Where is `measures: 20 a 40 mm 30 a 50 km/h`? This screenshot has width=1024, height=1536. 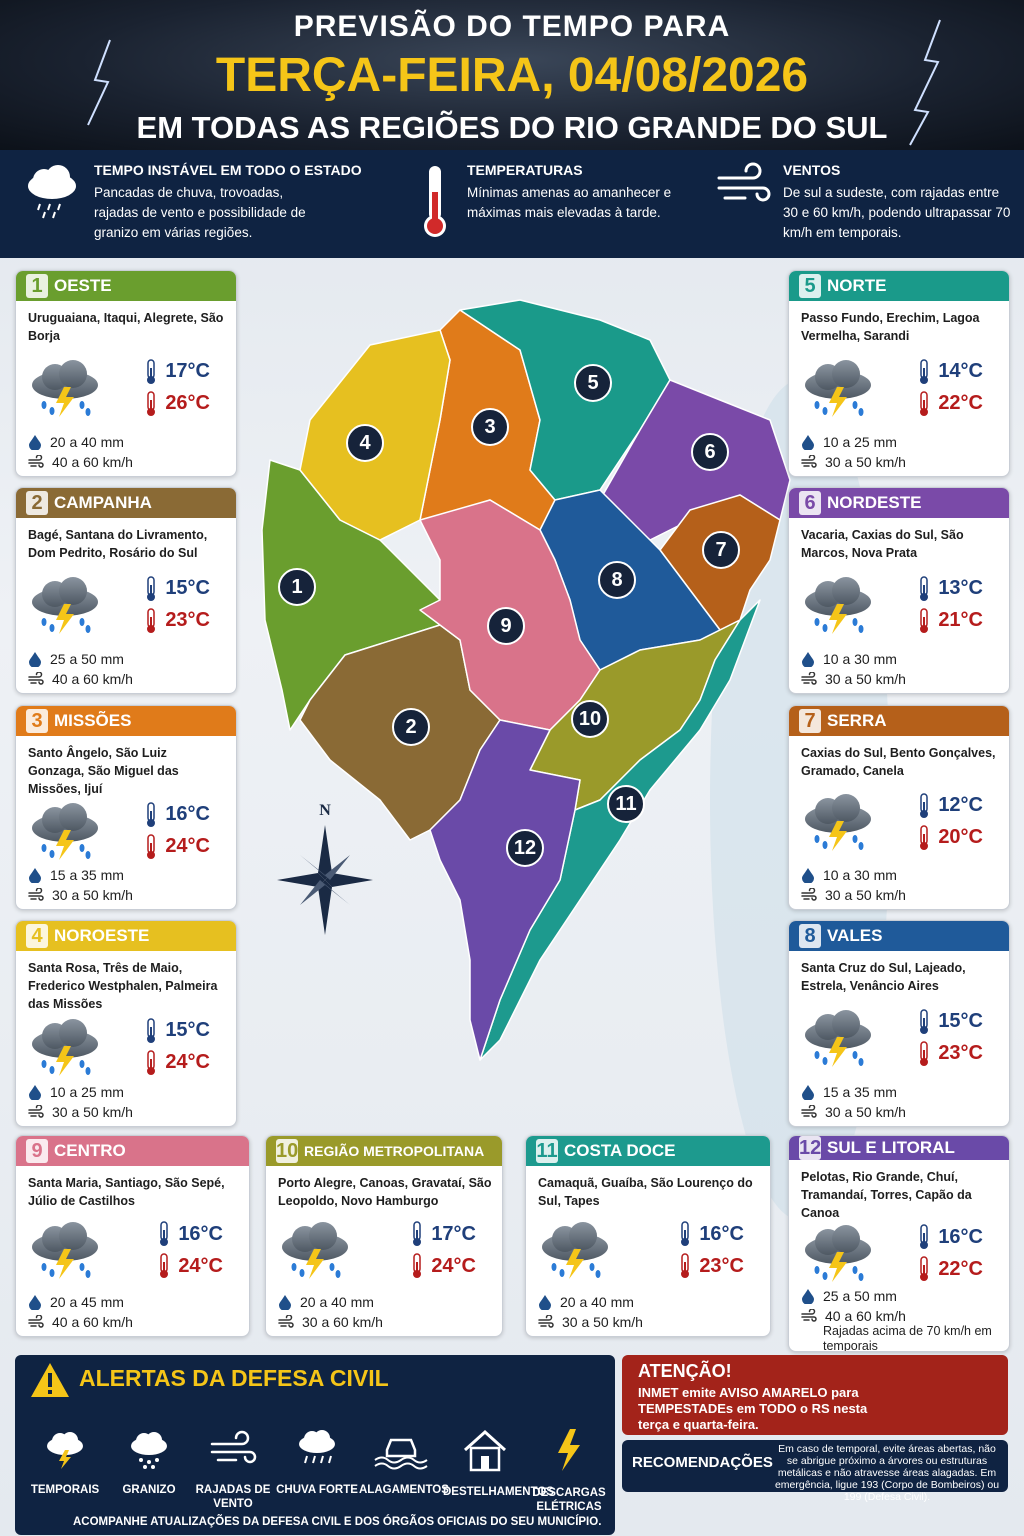
measures: 20 a 40 mm 30 a 50 km/h is located at coordinates (649, 1310).